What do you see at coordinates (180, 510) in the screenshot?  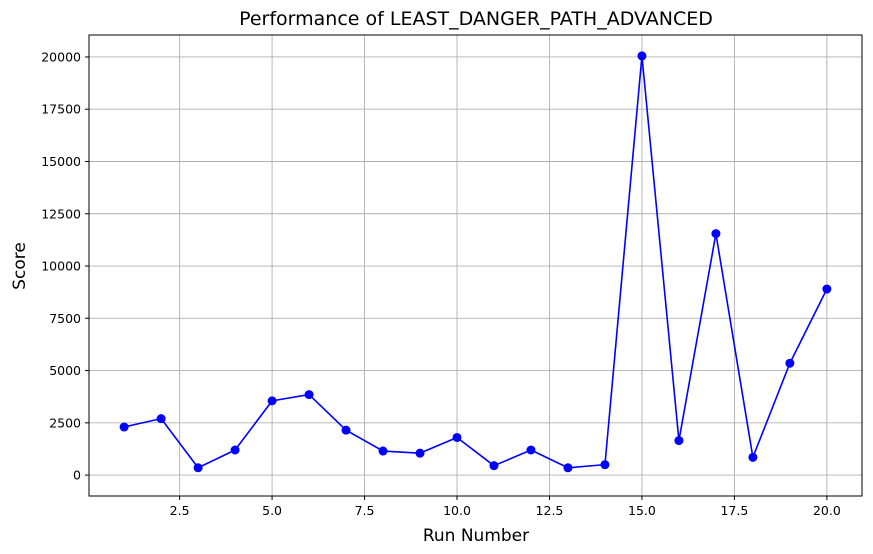 I see `x-tick-label: 2.5` at bounding box center [180, 510].